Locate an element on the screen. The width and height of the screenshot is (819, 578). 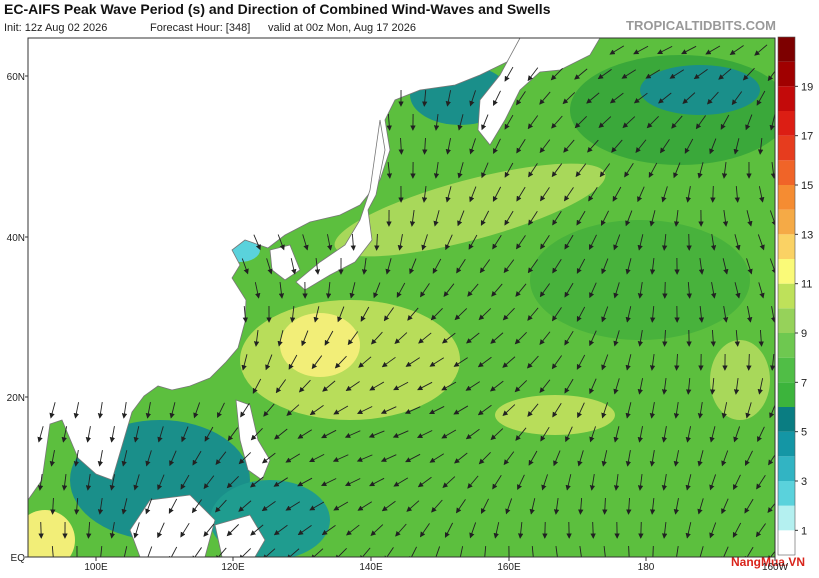
colorbar-label: 15 is located at coordinates (807, 186).